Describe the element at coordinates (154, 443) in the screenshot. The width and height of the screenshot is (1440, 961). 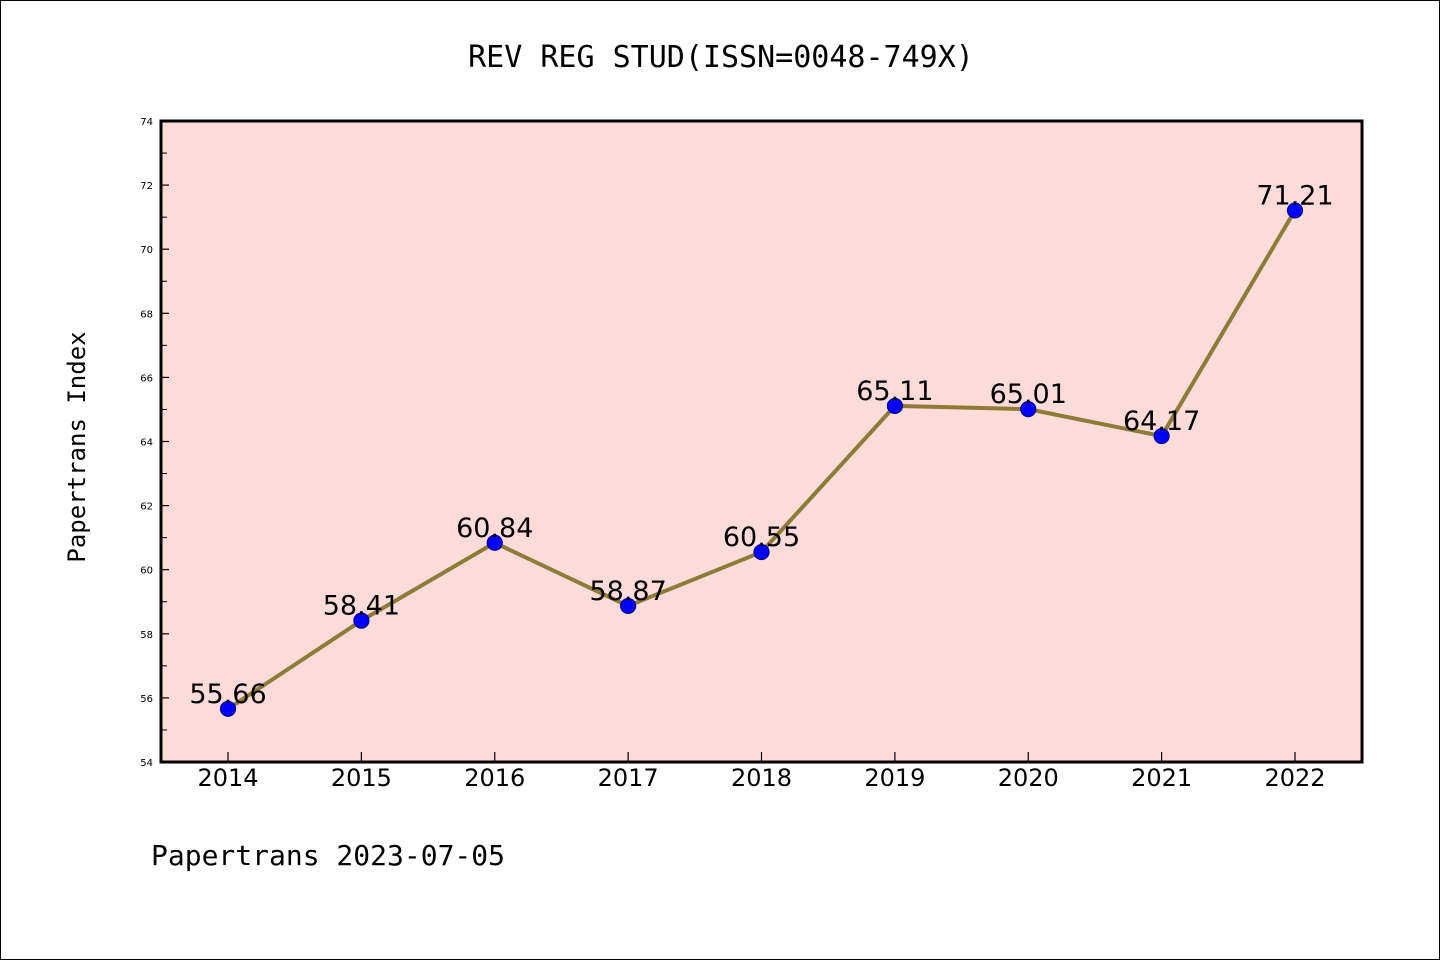
I see `y-axis-ticks: 54 56 58 60 62 64 66 68 70 72 74` at that location.